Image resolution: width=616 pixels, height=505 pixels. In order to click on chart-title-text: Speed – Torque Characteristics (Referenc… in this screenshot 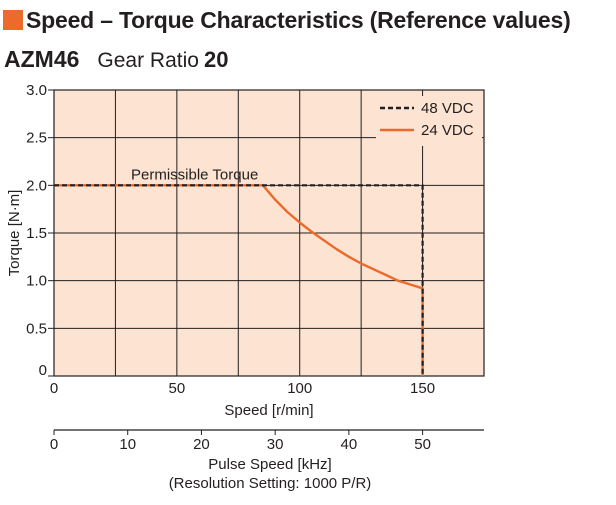, I will do `click(298, 19)`.